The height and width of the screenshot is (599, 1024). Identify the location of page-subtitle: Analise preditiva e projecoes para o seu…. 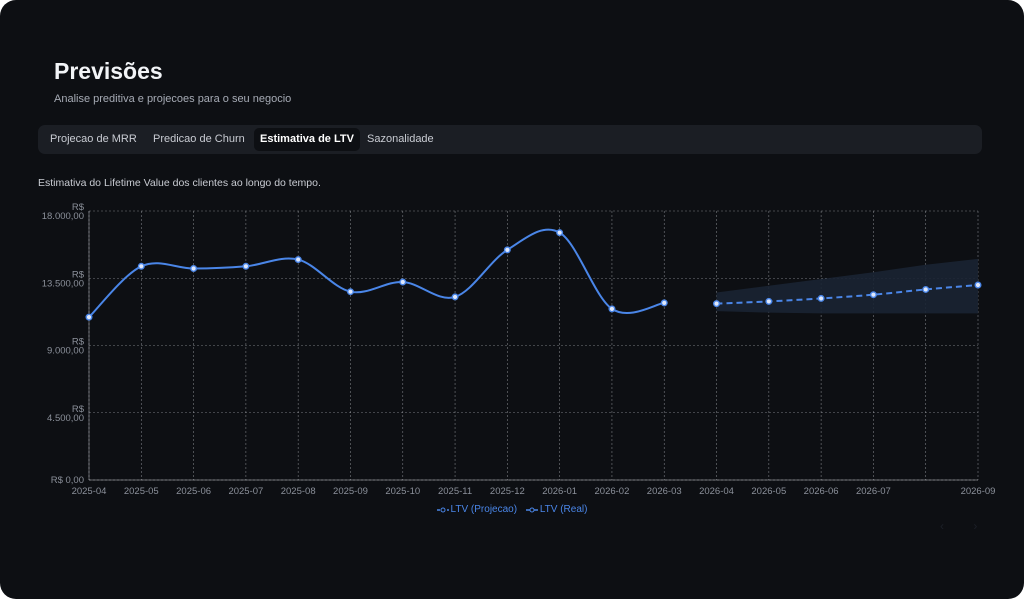
(173, 99).